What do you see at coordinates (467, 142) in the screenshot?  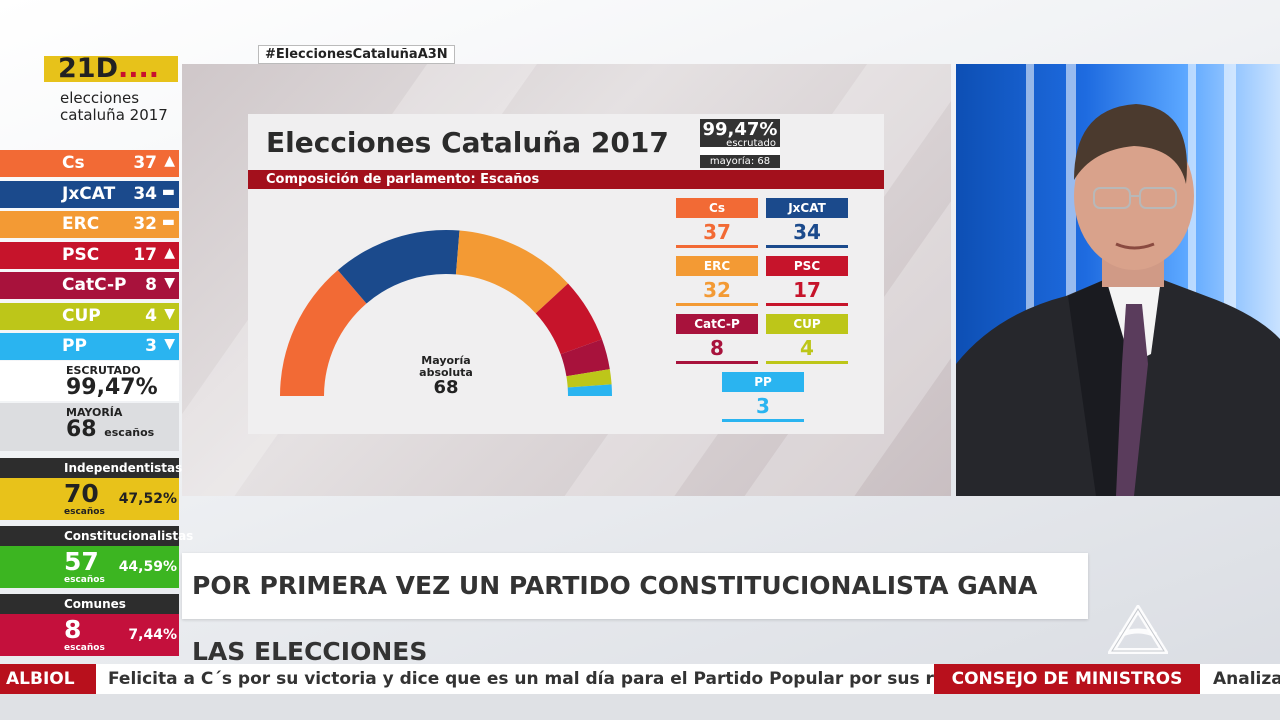 I see `graphic-title: Elecciones Cataluña 2017` at bounding box center [467, 142].